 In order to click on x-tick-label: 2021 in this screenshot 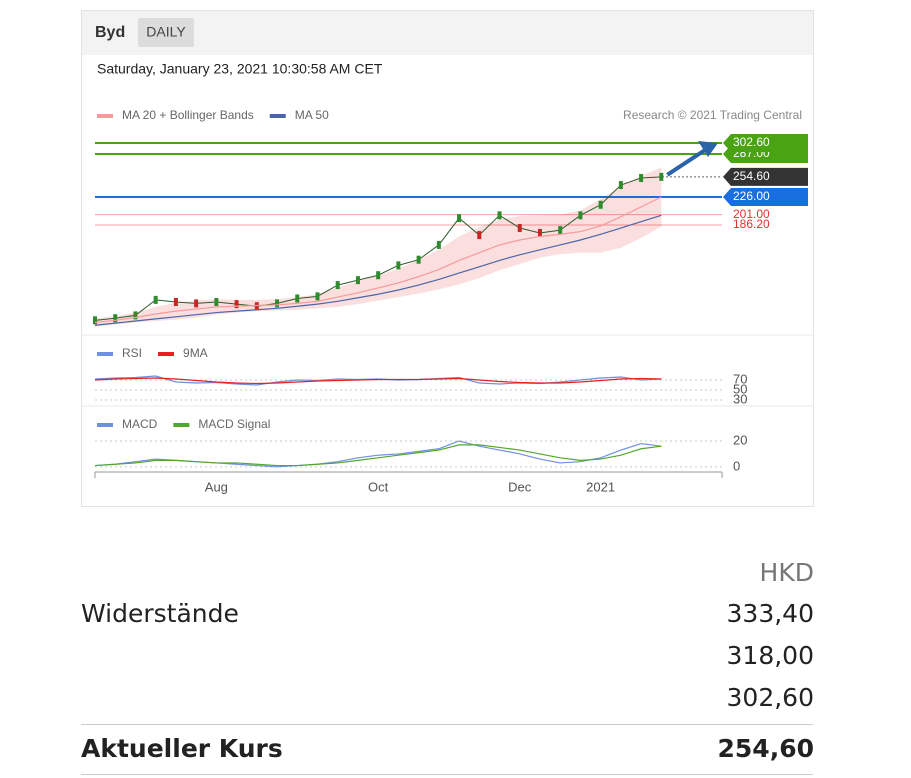, I will do `click(600, 486)`.